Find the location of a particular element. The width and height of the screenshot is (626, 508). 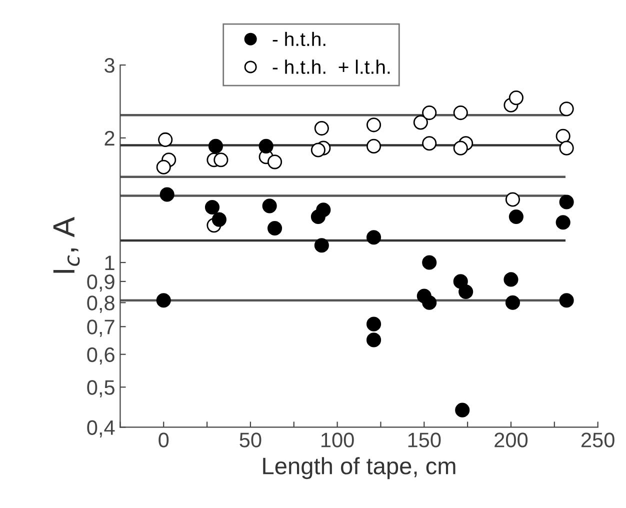

y-tick-label: 0,4 is located at coordinates (101, 429).